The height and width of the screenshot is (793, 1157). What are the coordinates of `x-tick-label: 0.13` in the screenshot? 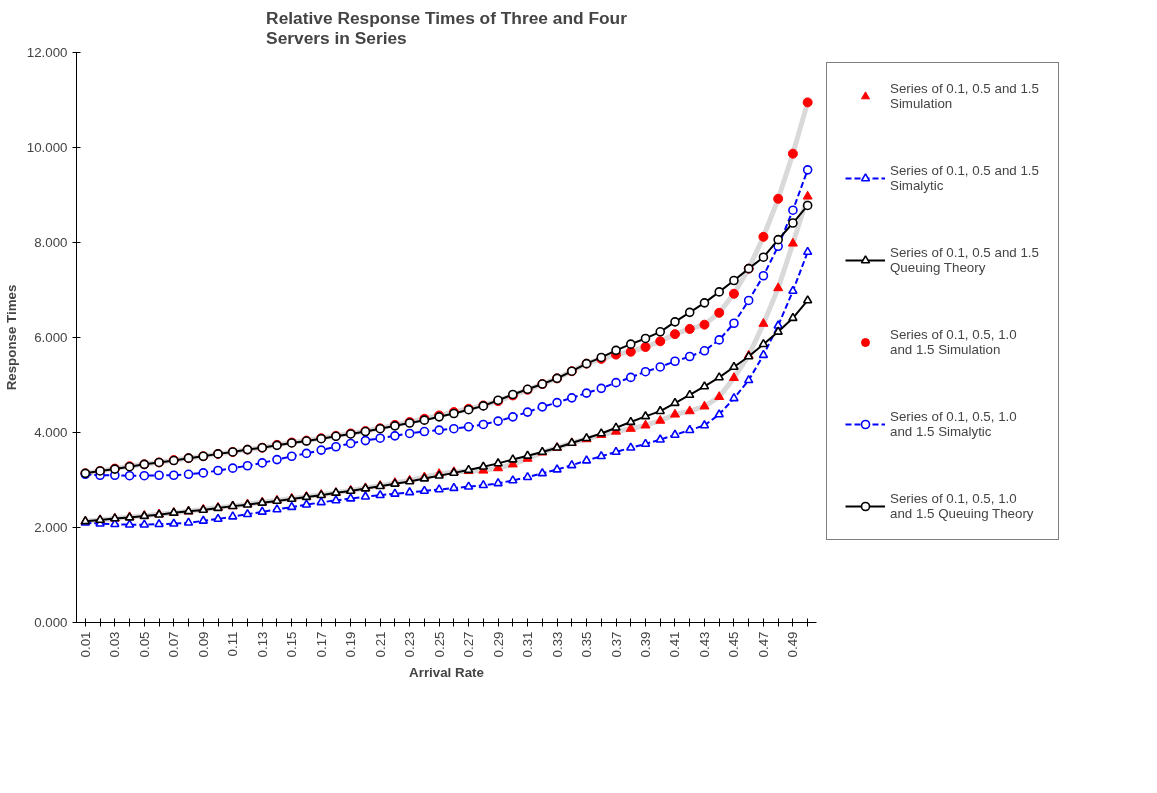 It's located at (262, 644).